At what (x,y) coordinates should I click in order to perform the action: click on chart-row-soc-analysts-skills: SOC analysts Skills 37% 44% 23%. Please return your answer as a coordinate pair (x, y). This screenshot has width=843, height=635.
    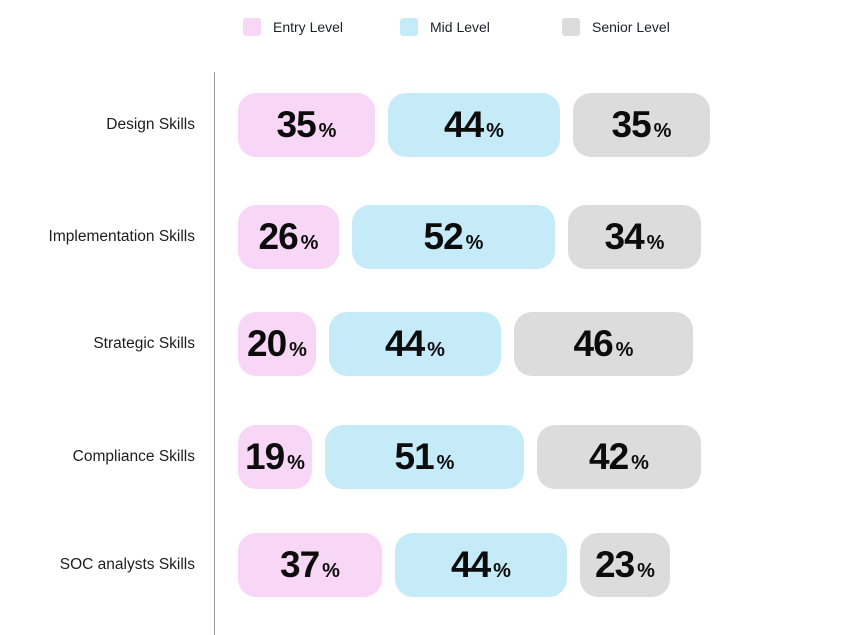
    Looking at the image, I should click on (421, 565).